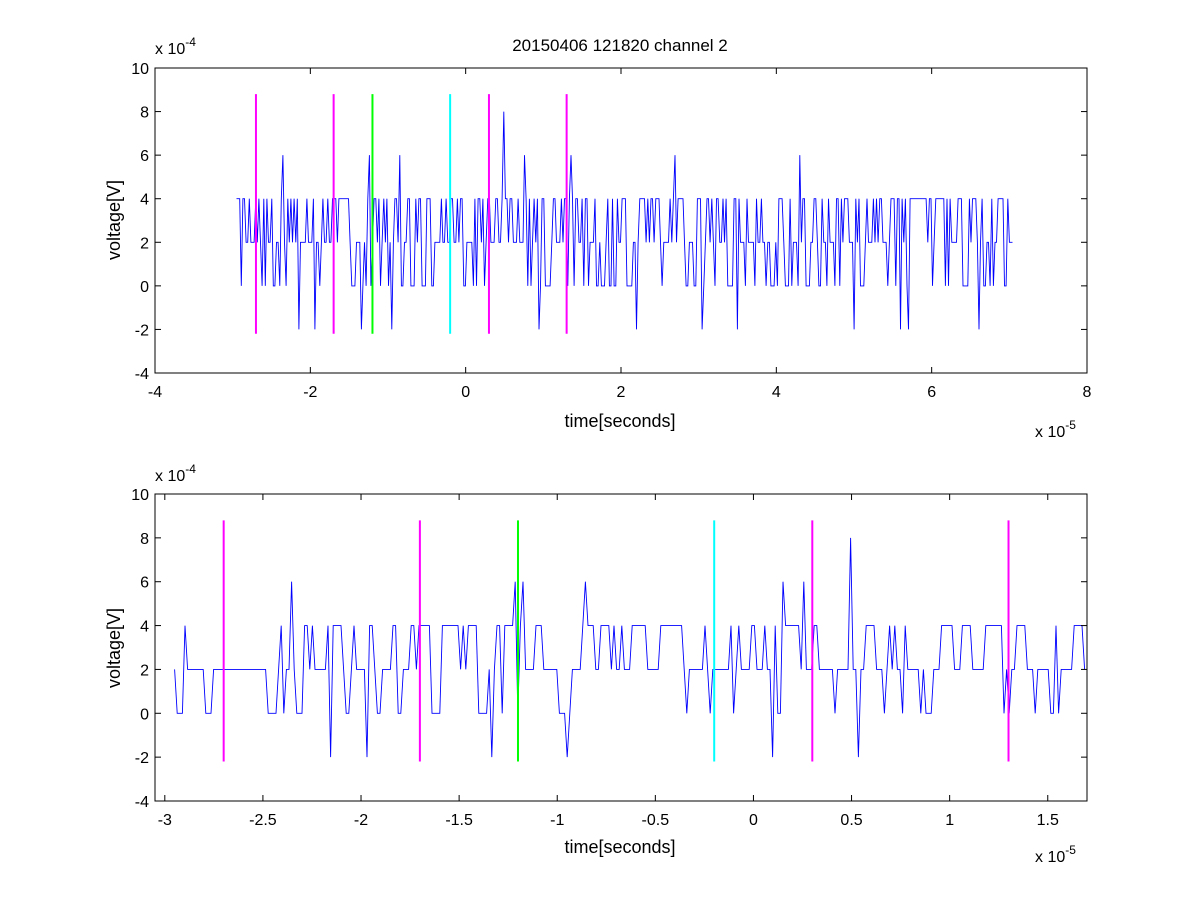 The height and width of the screenshot is (900, 1200). Describe the element at coordinates (411, 214) in the screenshot. I see `top-marker-layer` at that location.